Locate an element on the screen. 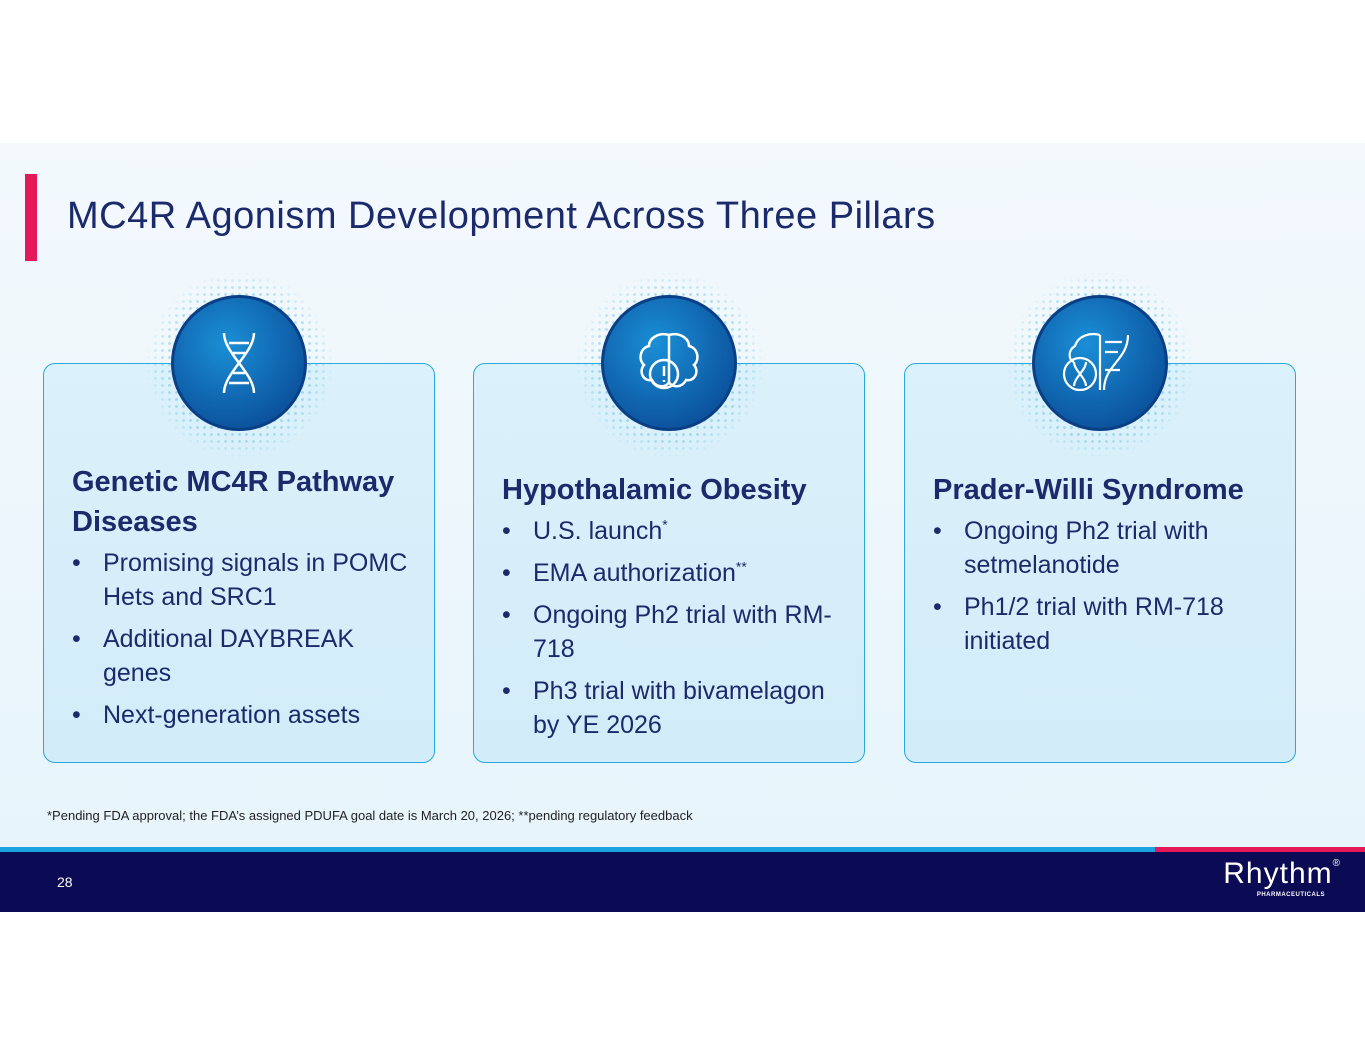 This screenshot has height=1055, width=1365. dna-icon is located at coordinates (239, 363).